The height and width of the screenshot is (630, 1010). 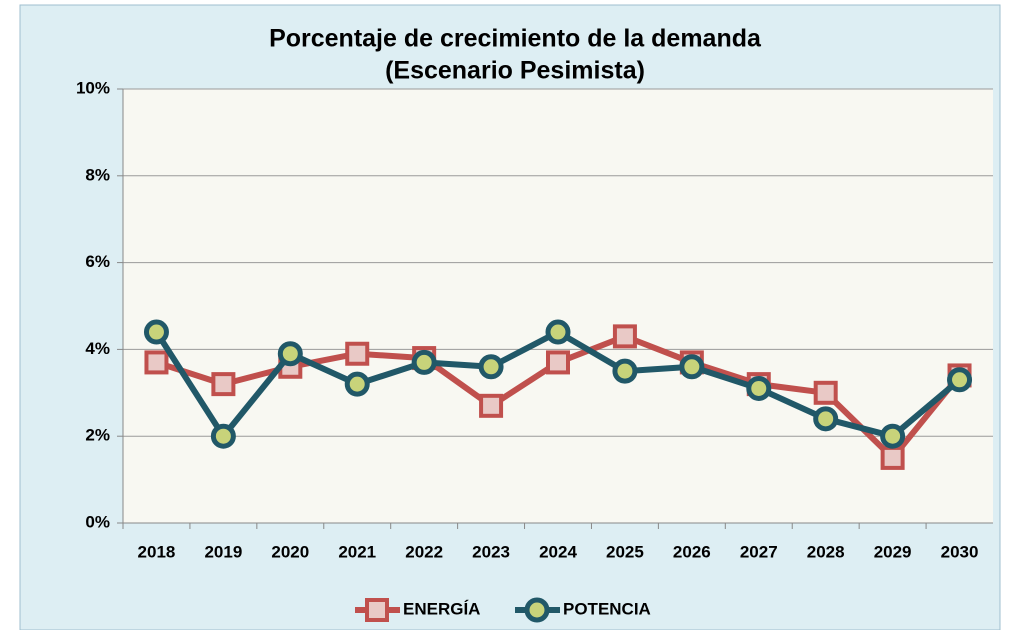 I want to click on chart-title: Porcentaje de crecimiento de la demanda, so click(x=515, y=39).